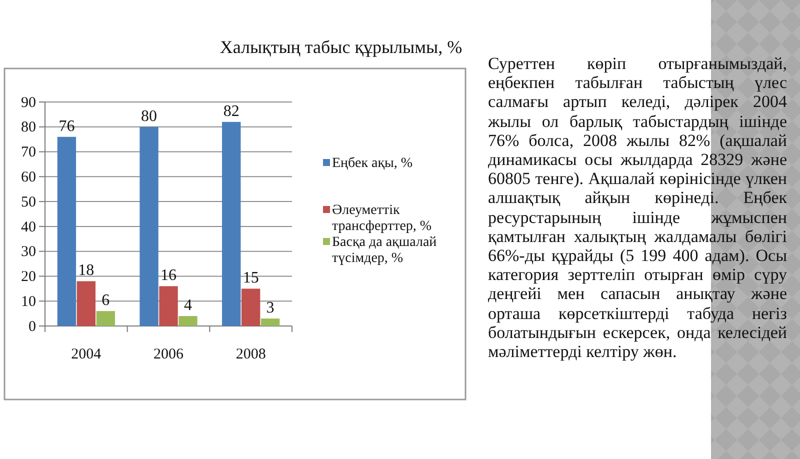  I want to click on data-label: 4, so click(188, 305).